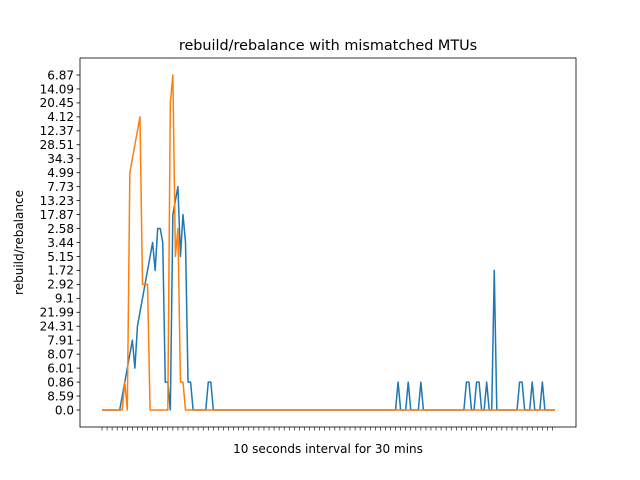 Image resolution: width=640 pixels, height=480 pixels. What do you see at coordinates (60, 382) in the screenshot?
I see `y-tick-label: 0.86` at bounding box center [60, 382].